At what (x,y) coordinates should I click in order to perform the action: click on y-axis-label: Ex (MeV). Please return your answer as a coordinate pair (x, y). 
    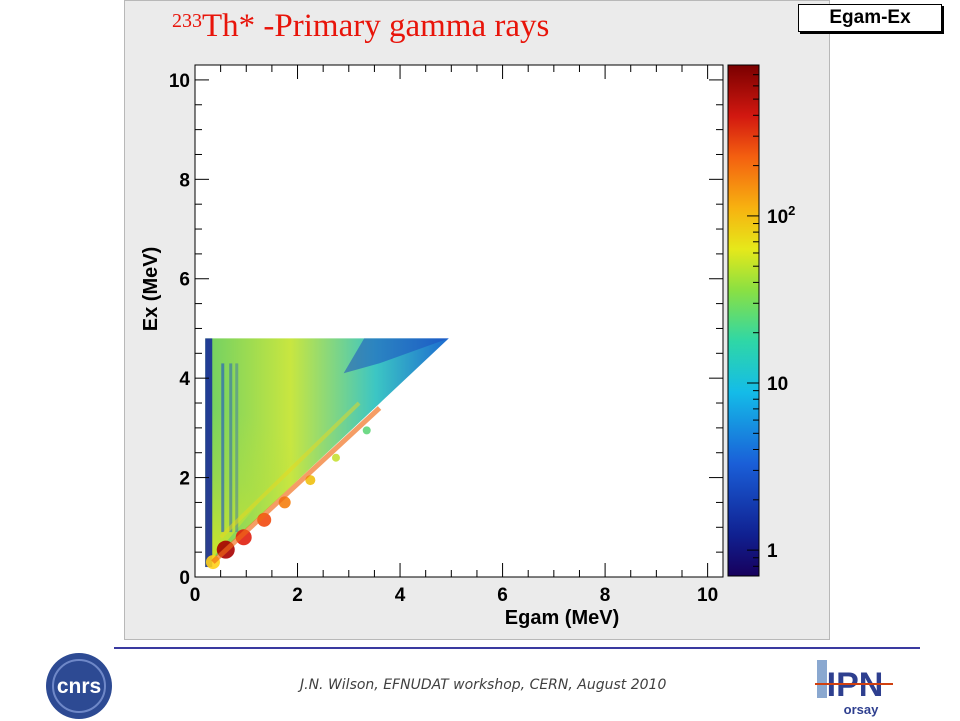
    Looking at the image, I should click on (151, 289).